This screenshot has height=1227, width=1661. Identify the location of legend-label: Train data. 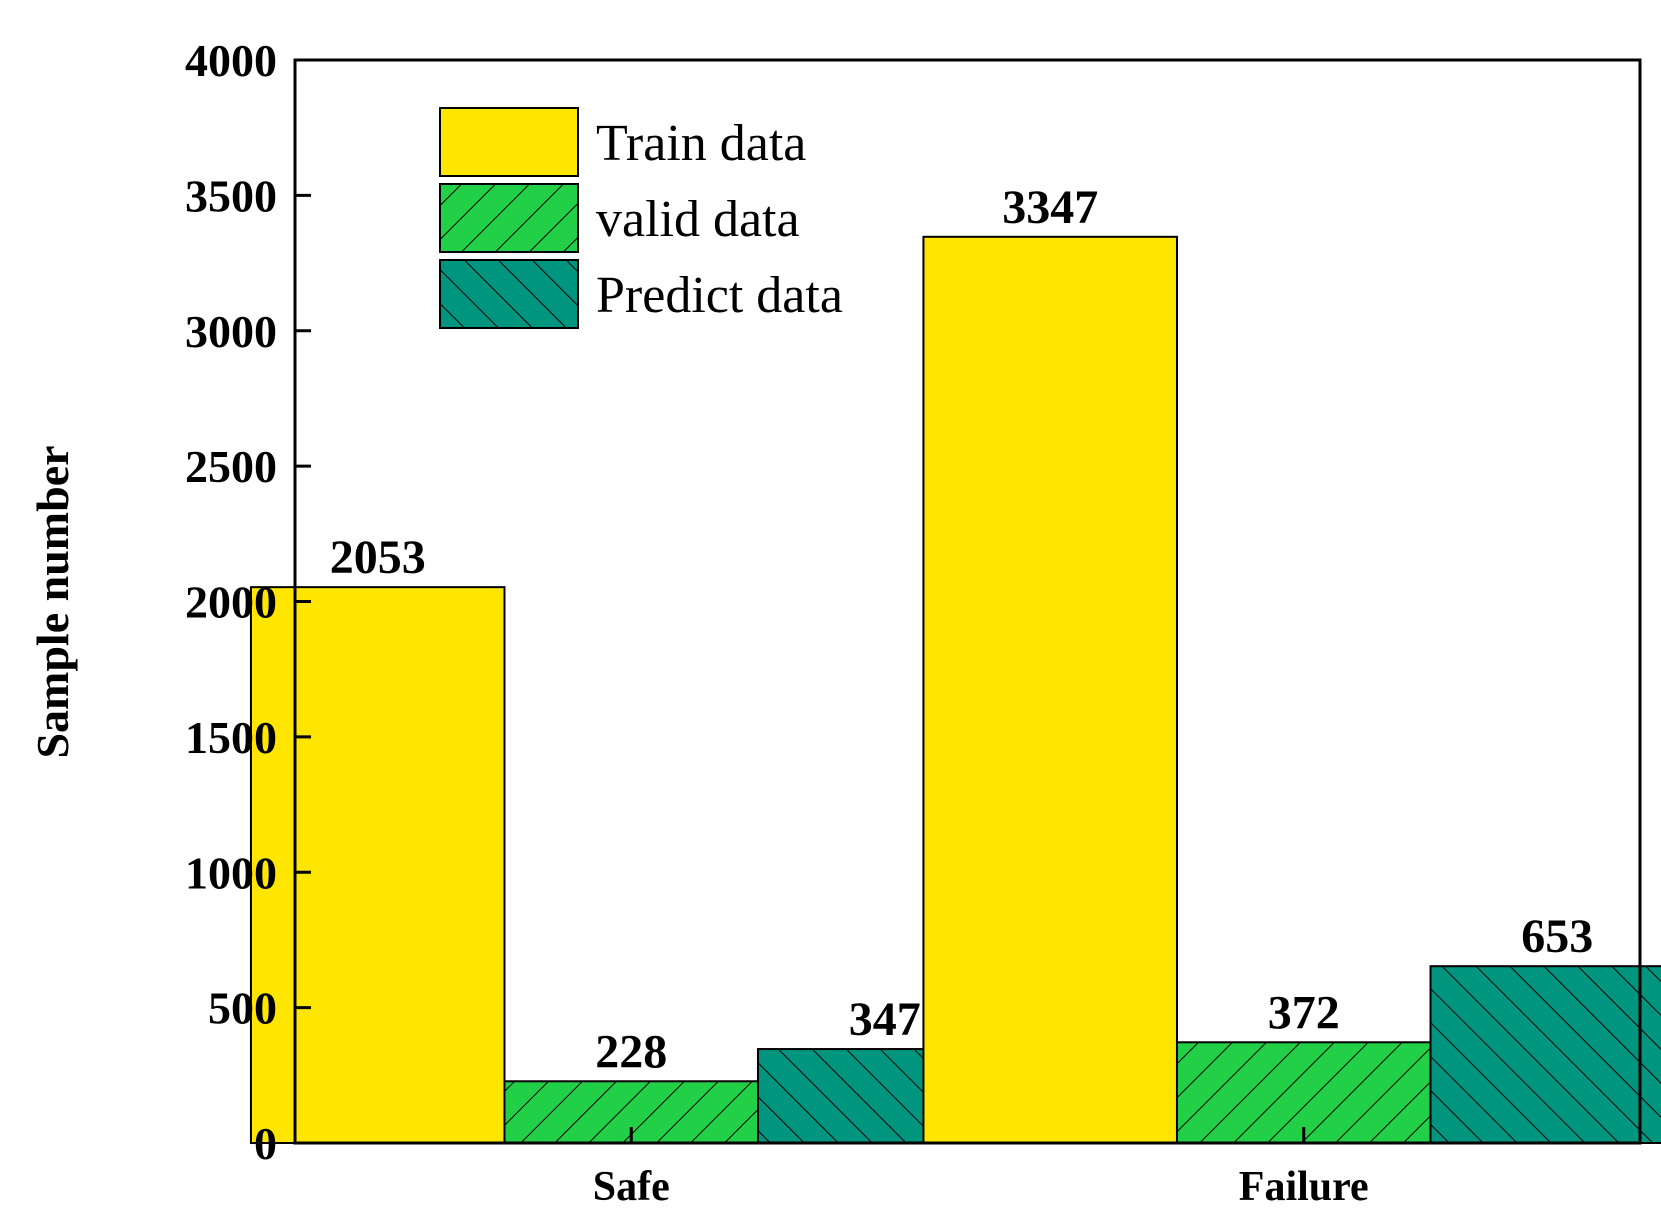
(701, 143).